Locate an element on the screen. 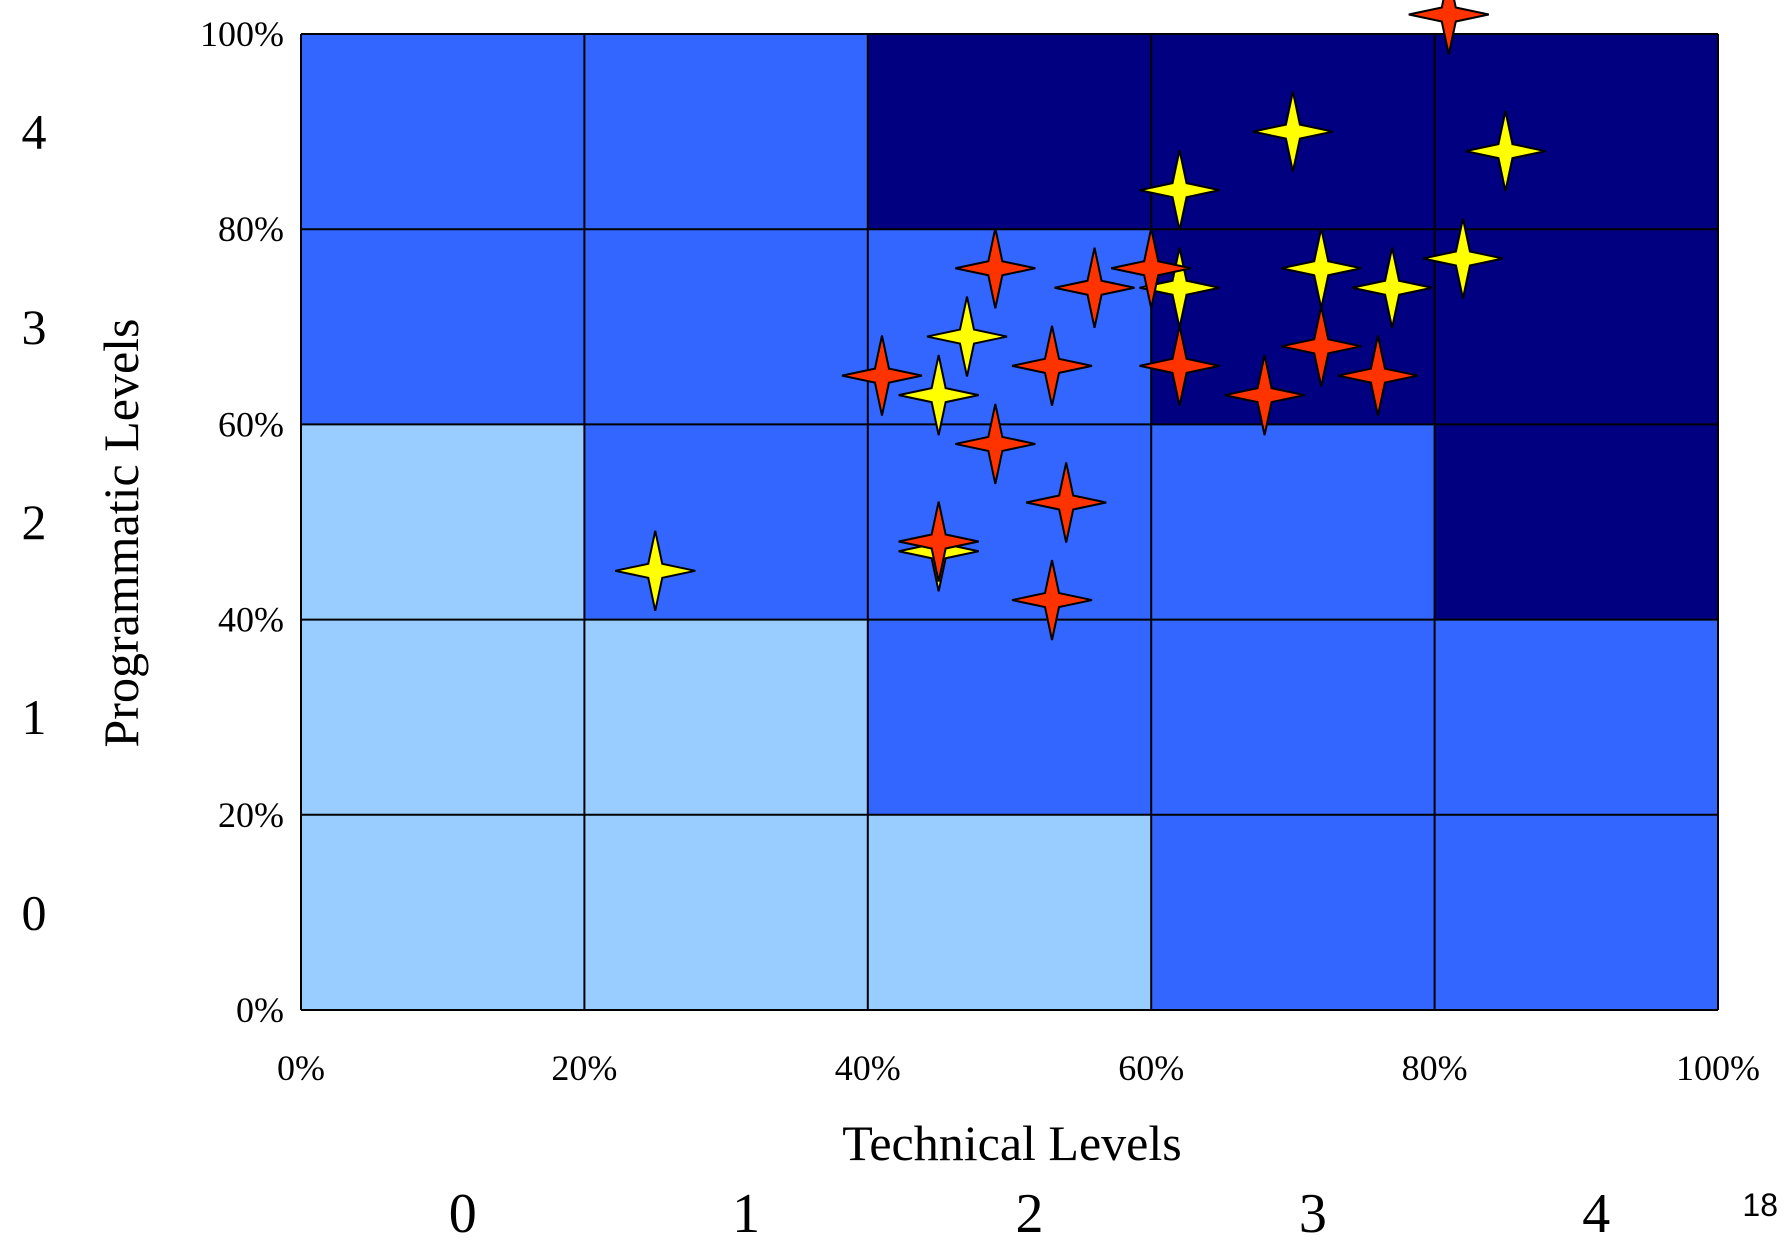  y-tick-label: 20% is located at coordinates (251, 815).